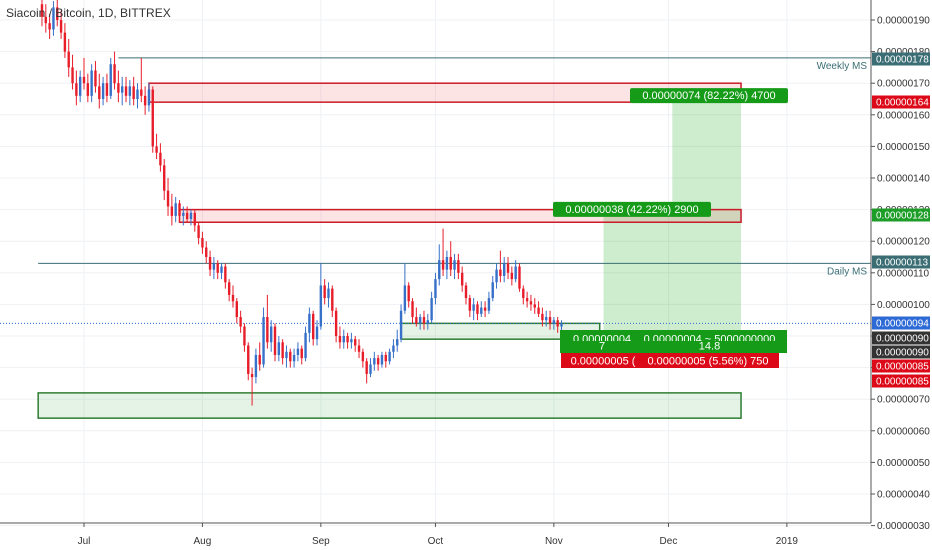  Describe the element at coordinates (903, 115) in the screenshot. I see `y-tick-label: 0.00000160` at that location.